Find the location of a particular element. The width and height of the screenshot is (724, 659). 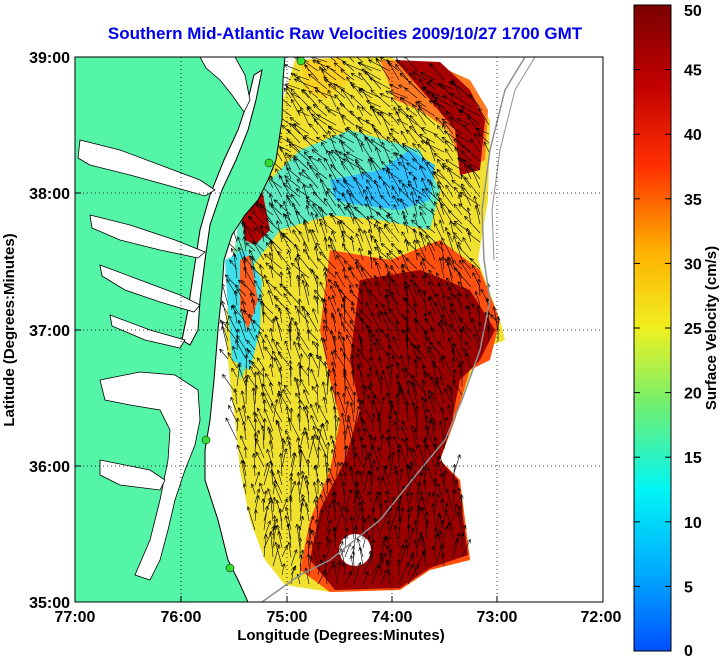

colorbar-tick-label: 30 is located at coordinates (693, 264).